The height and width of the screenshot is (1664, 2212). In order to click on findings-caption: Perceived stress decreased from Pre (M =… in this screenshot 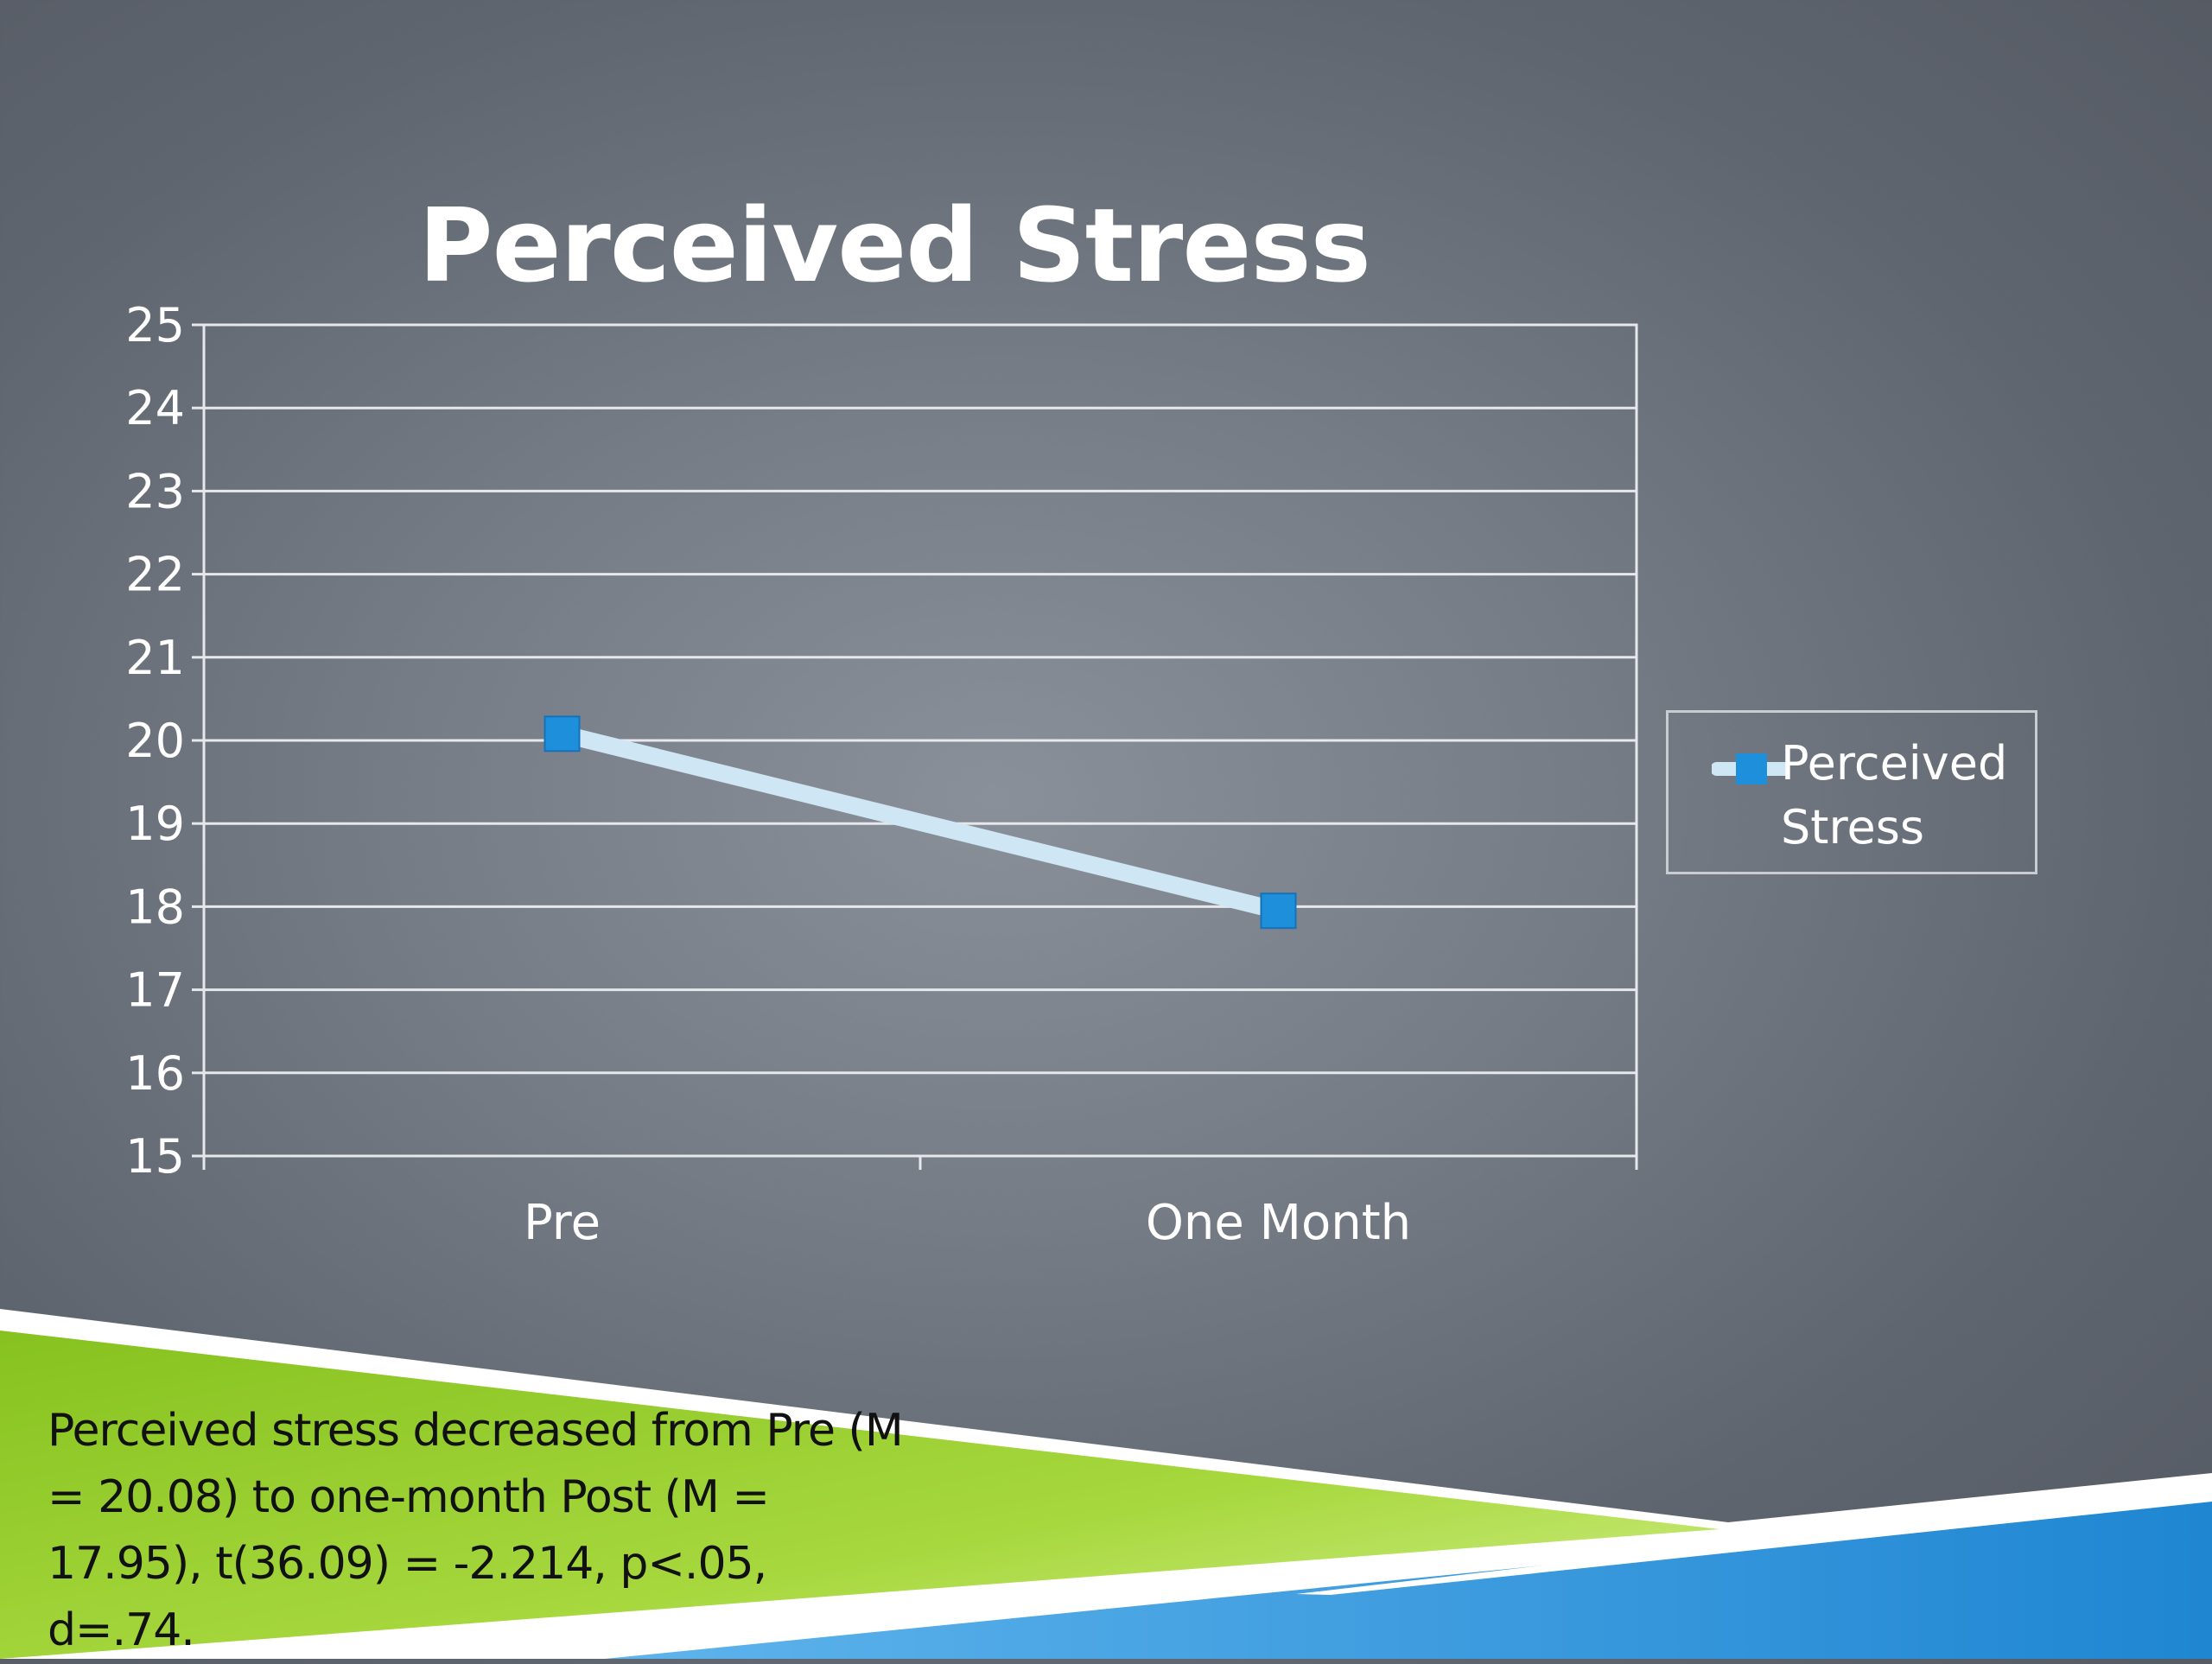, I will do `click(476, 1530)`.